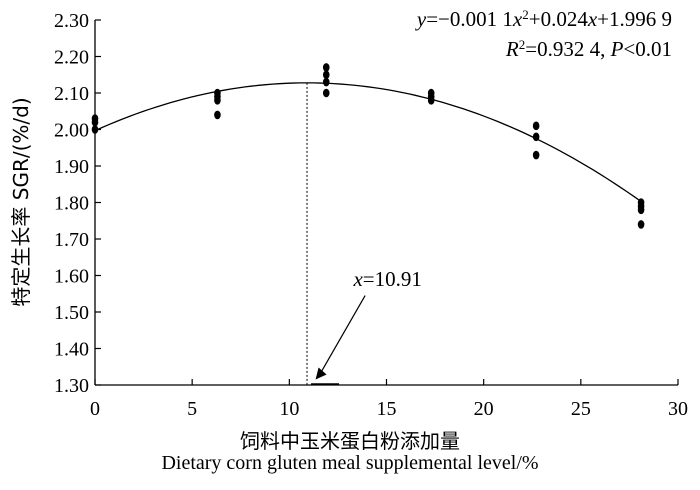 This screenshot has height=490, width=700. I want to click on equation-line: y=−0.001 1x2+0.024x+1.996 9, so click(543, 19).